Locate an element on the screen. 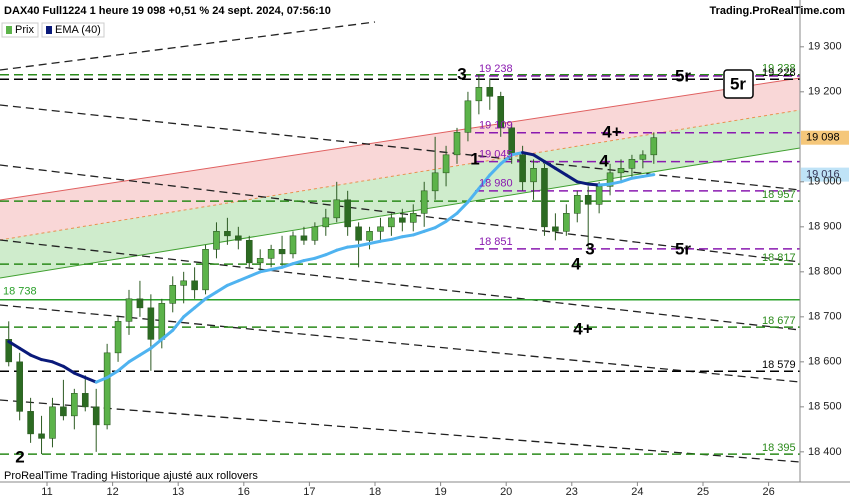 This screenshot has height=500, width=850. y-tick-label: 18 600 is located at coordinates (825, 362).